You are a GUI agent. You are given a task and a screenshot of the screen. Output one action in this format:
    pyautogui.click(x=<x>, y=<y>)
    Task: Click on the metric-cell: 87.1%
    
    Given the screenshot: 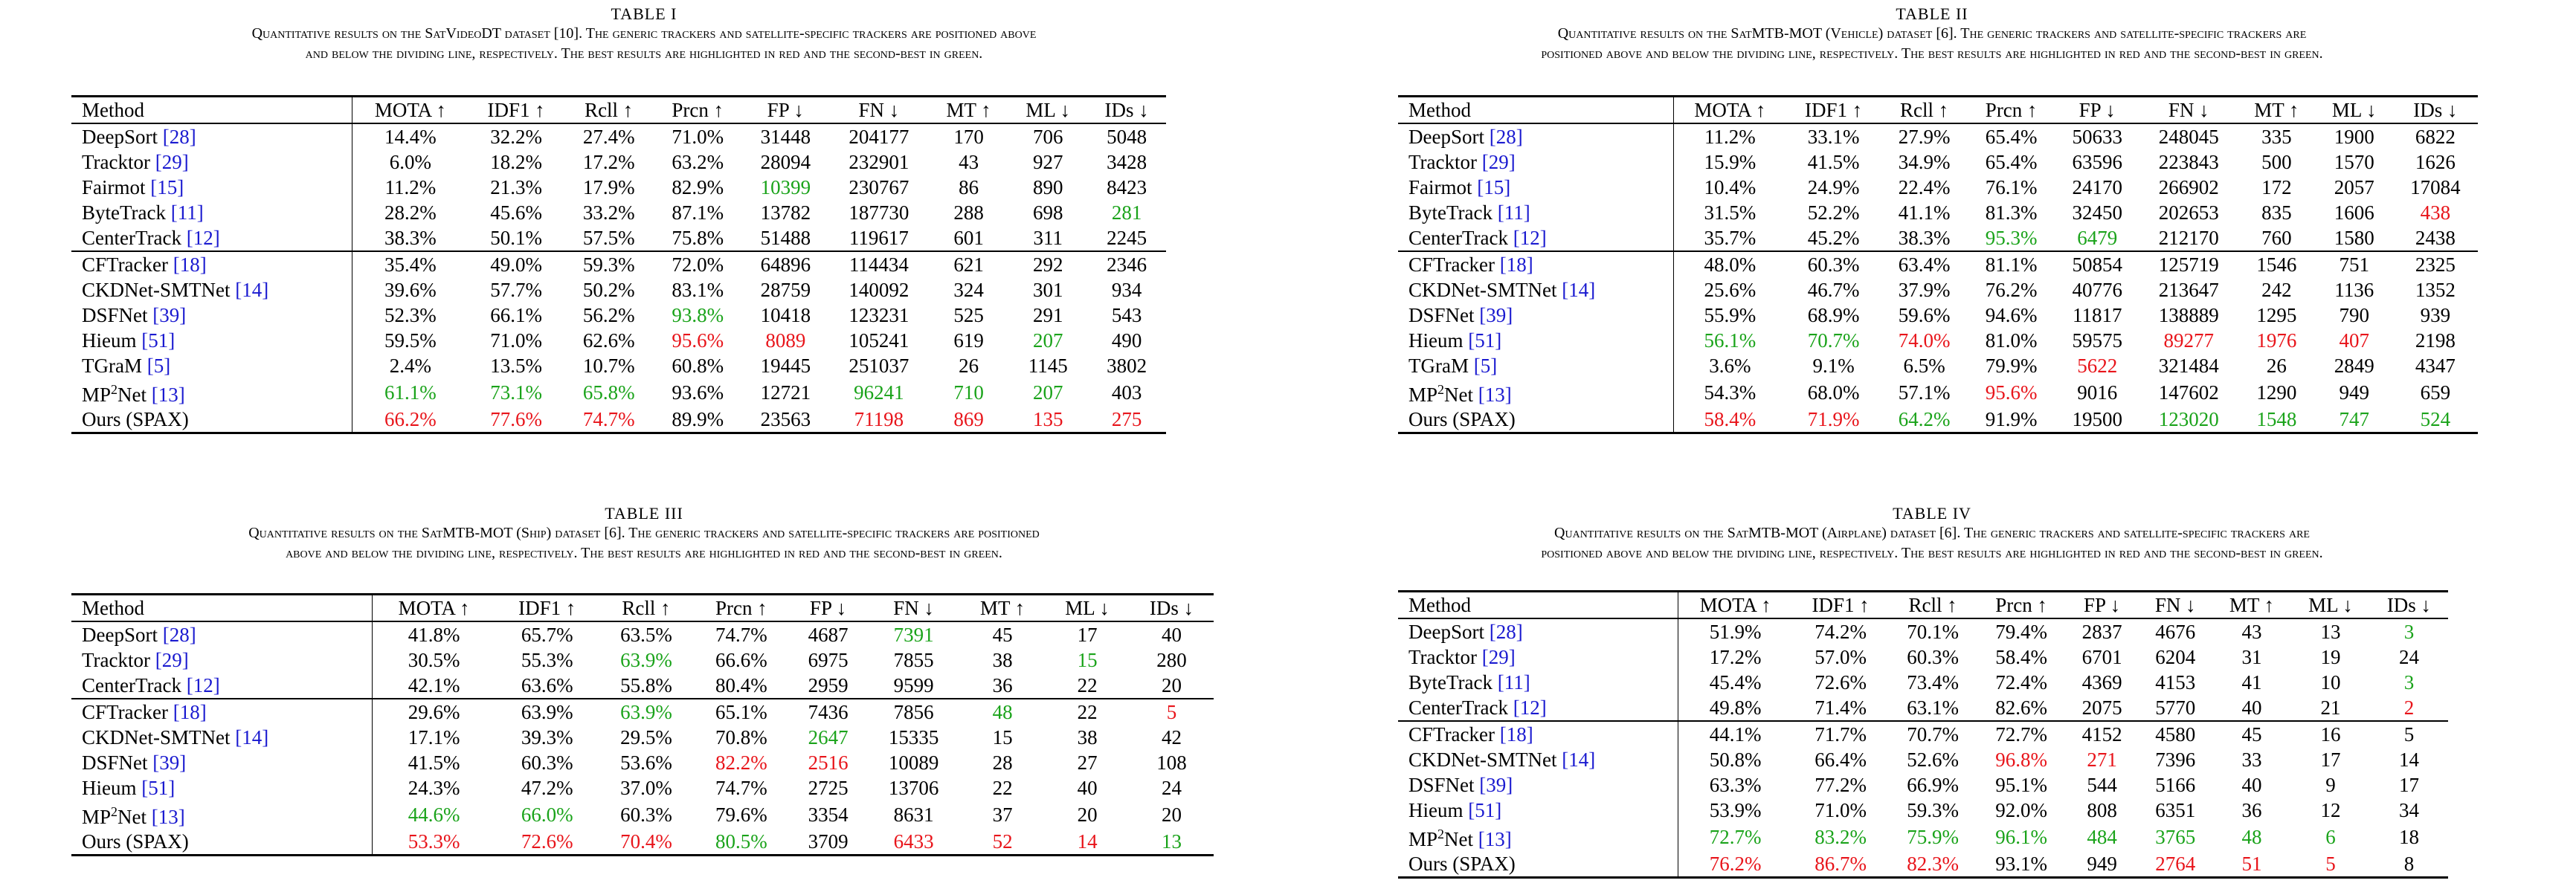 What is the action you would take?
    pyautogui.click(x=698, y=213)
    